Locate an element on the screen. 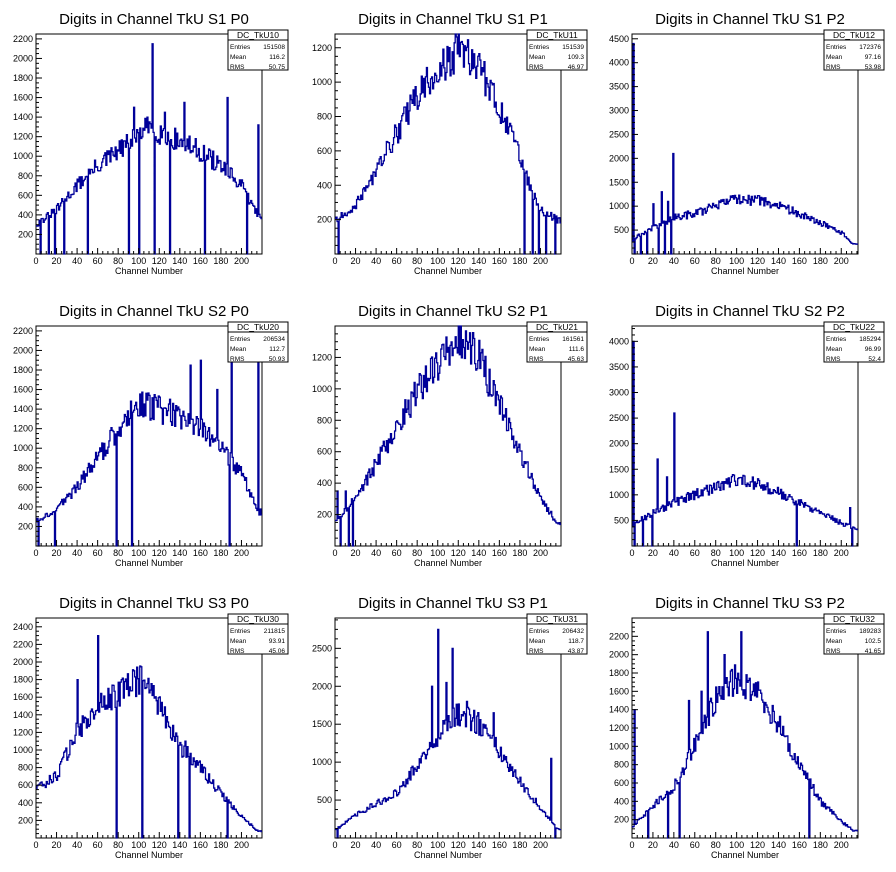 This screenshot has width=896, height=872. chart-title: Digits in Channel TkU S2 P1 is located at coordinates (453, 311).